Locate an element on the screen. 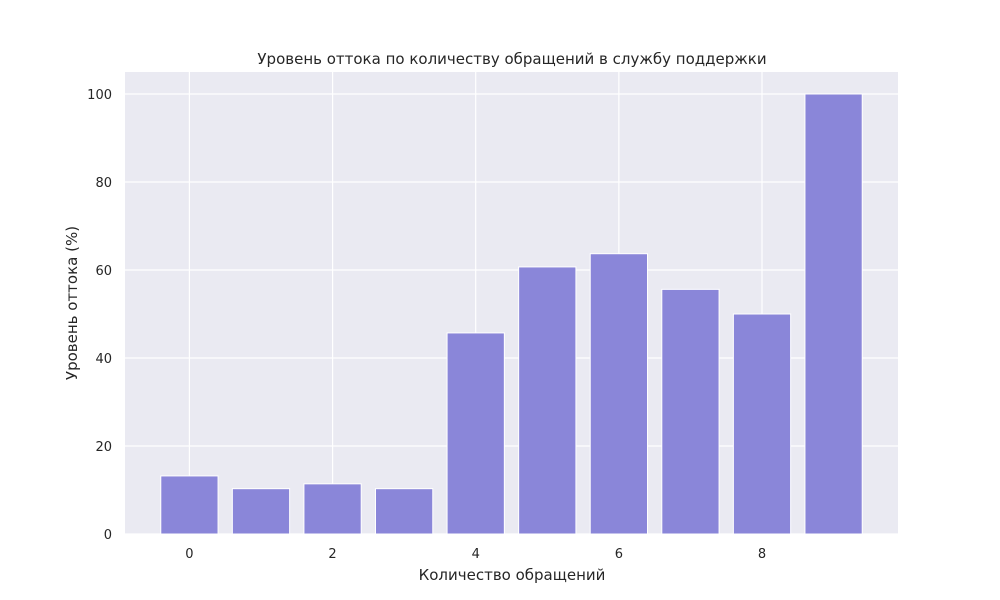  y-tick-labels: 0 20 40 60 80 100 is located at coordinates (99, 315).